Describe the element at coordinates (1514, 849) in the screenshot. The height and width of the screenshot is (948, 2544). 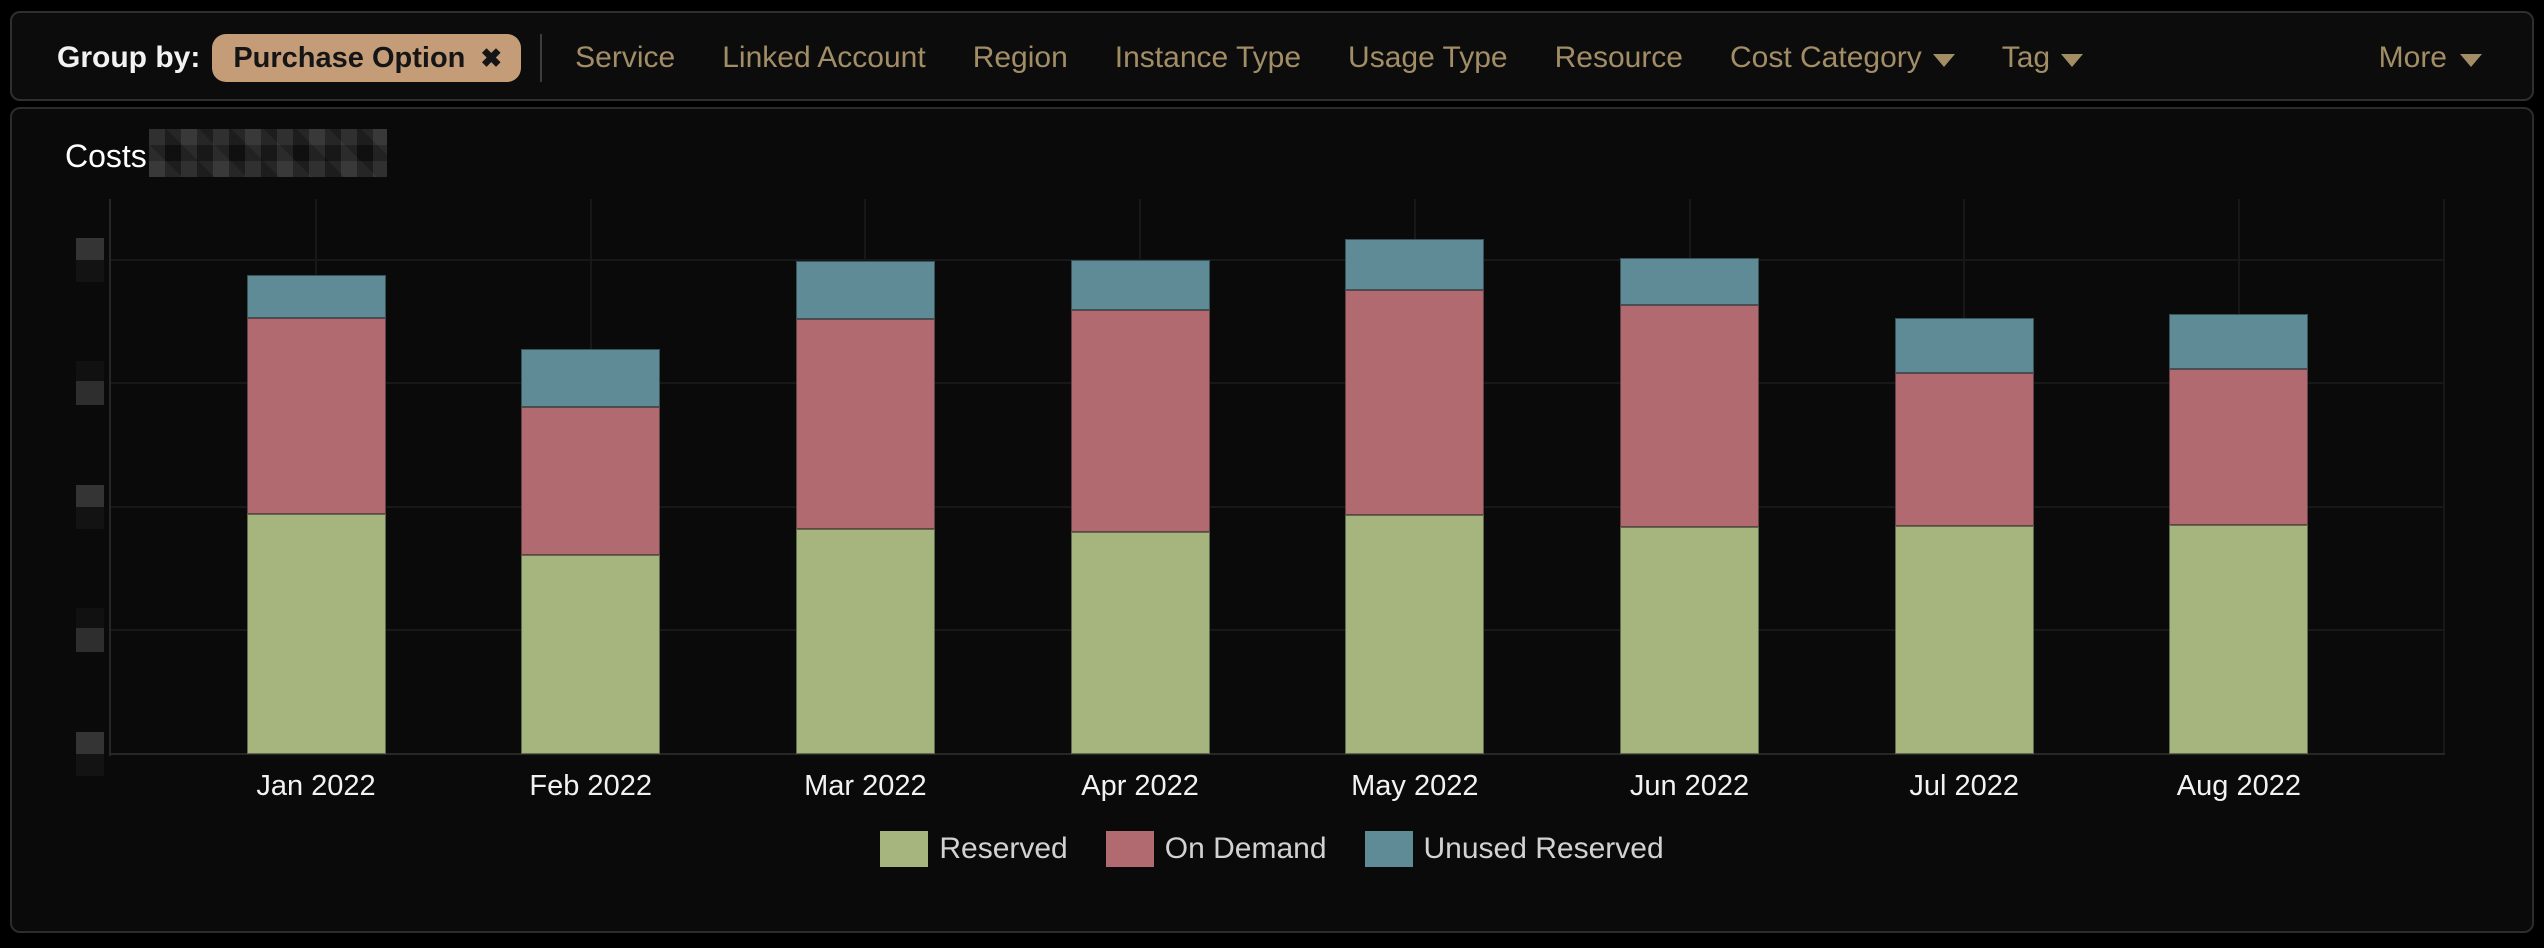
I see `legend-item-unused-reserved: Unused Reserved` at that location.